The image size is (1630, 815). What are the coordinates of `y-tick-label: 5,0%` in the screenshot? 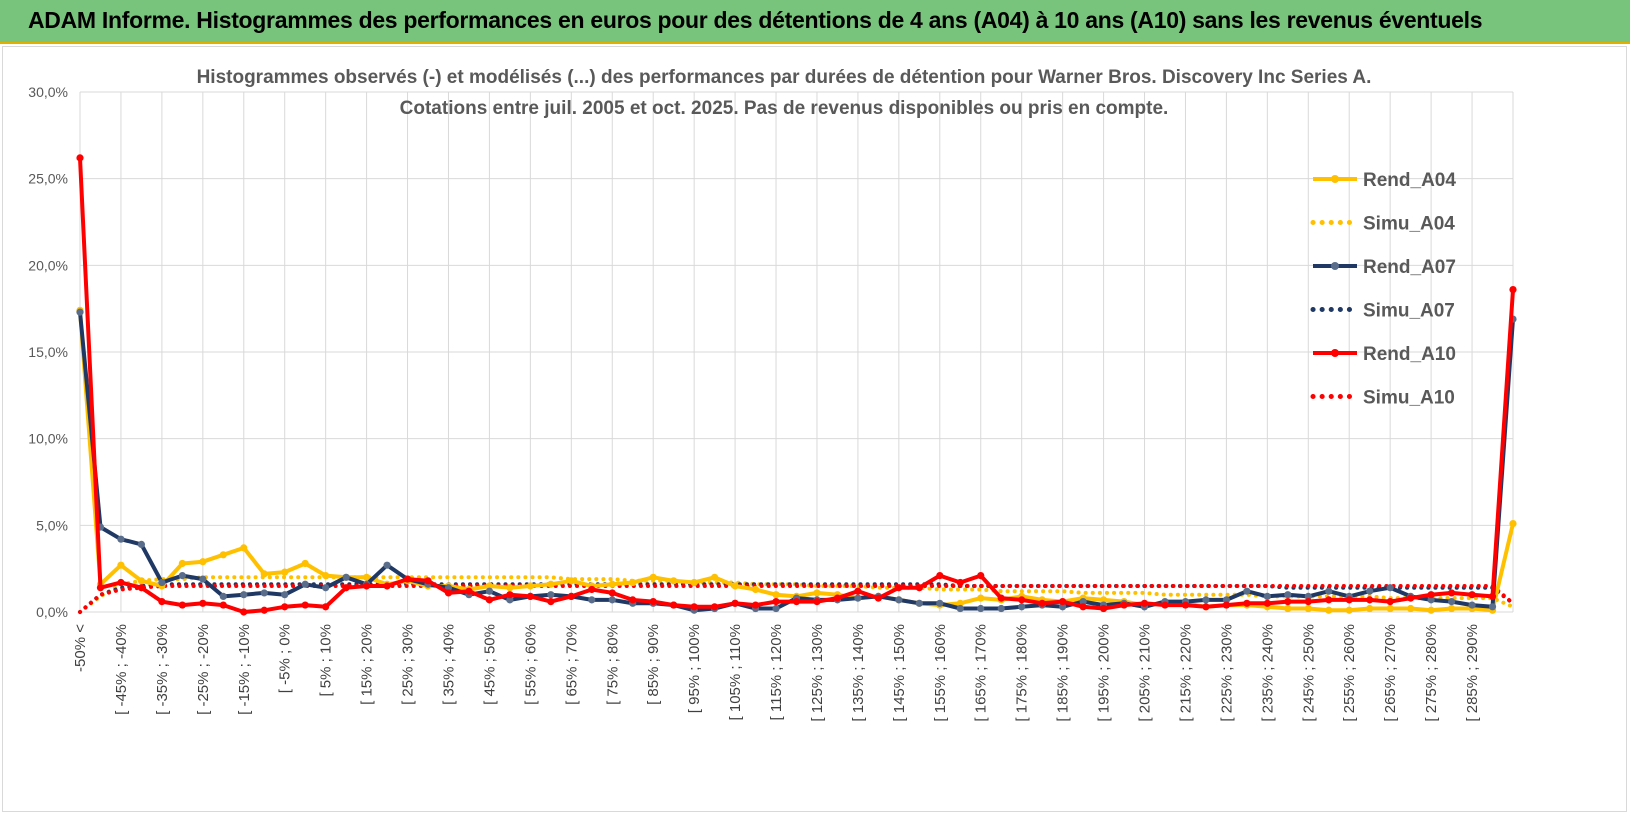 It's located at (52, 525).